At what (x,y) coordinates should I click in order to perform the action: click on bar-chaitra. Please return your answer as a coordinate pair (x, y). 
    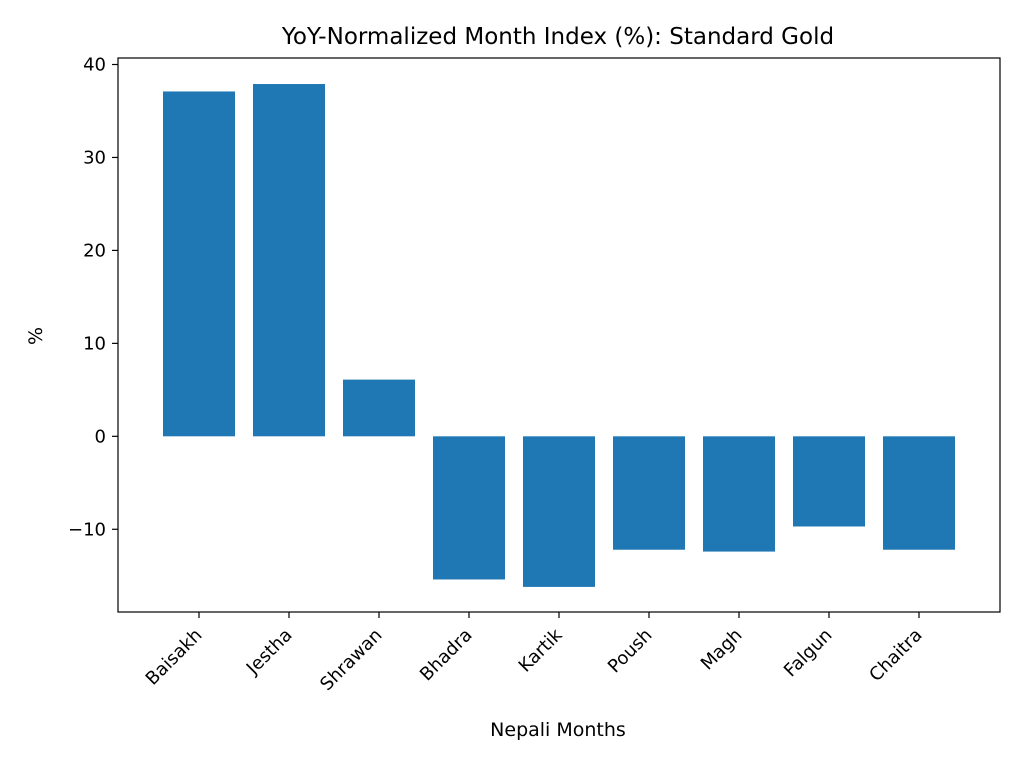
    Looking at the image, I should click on (919, 493).